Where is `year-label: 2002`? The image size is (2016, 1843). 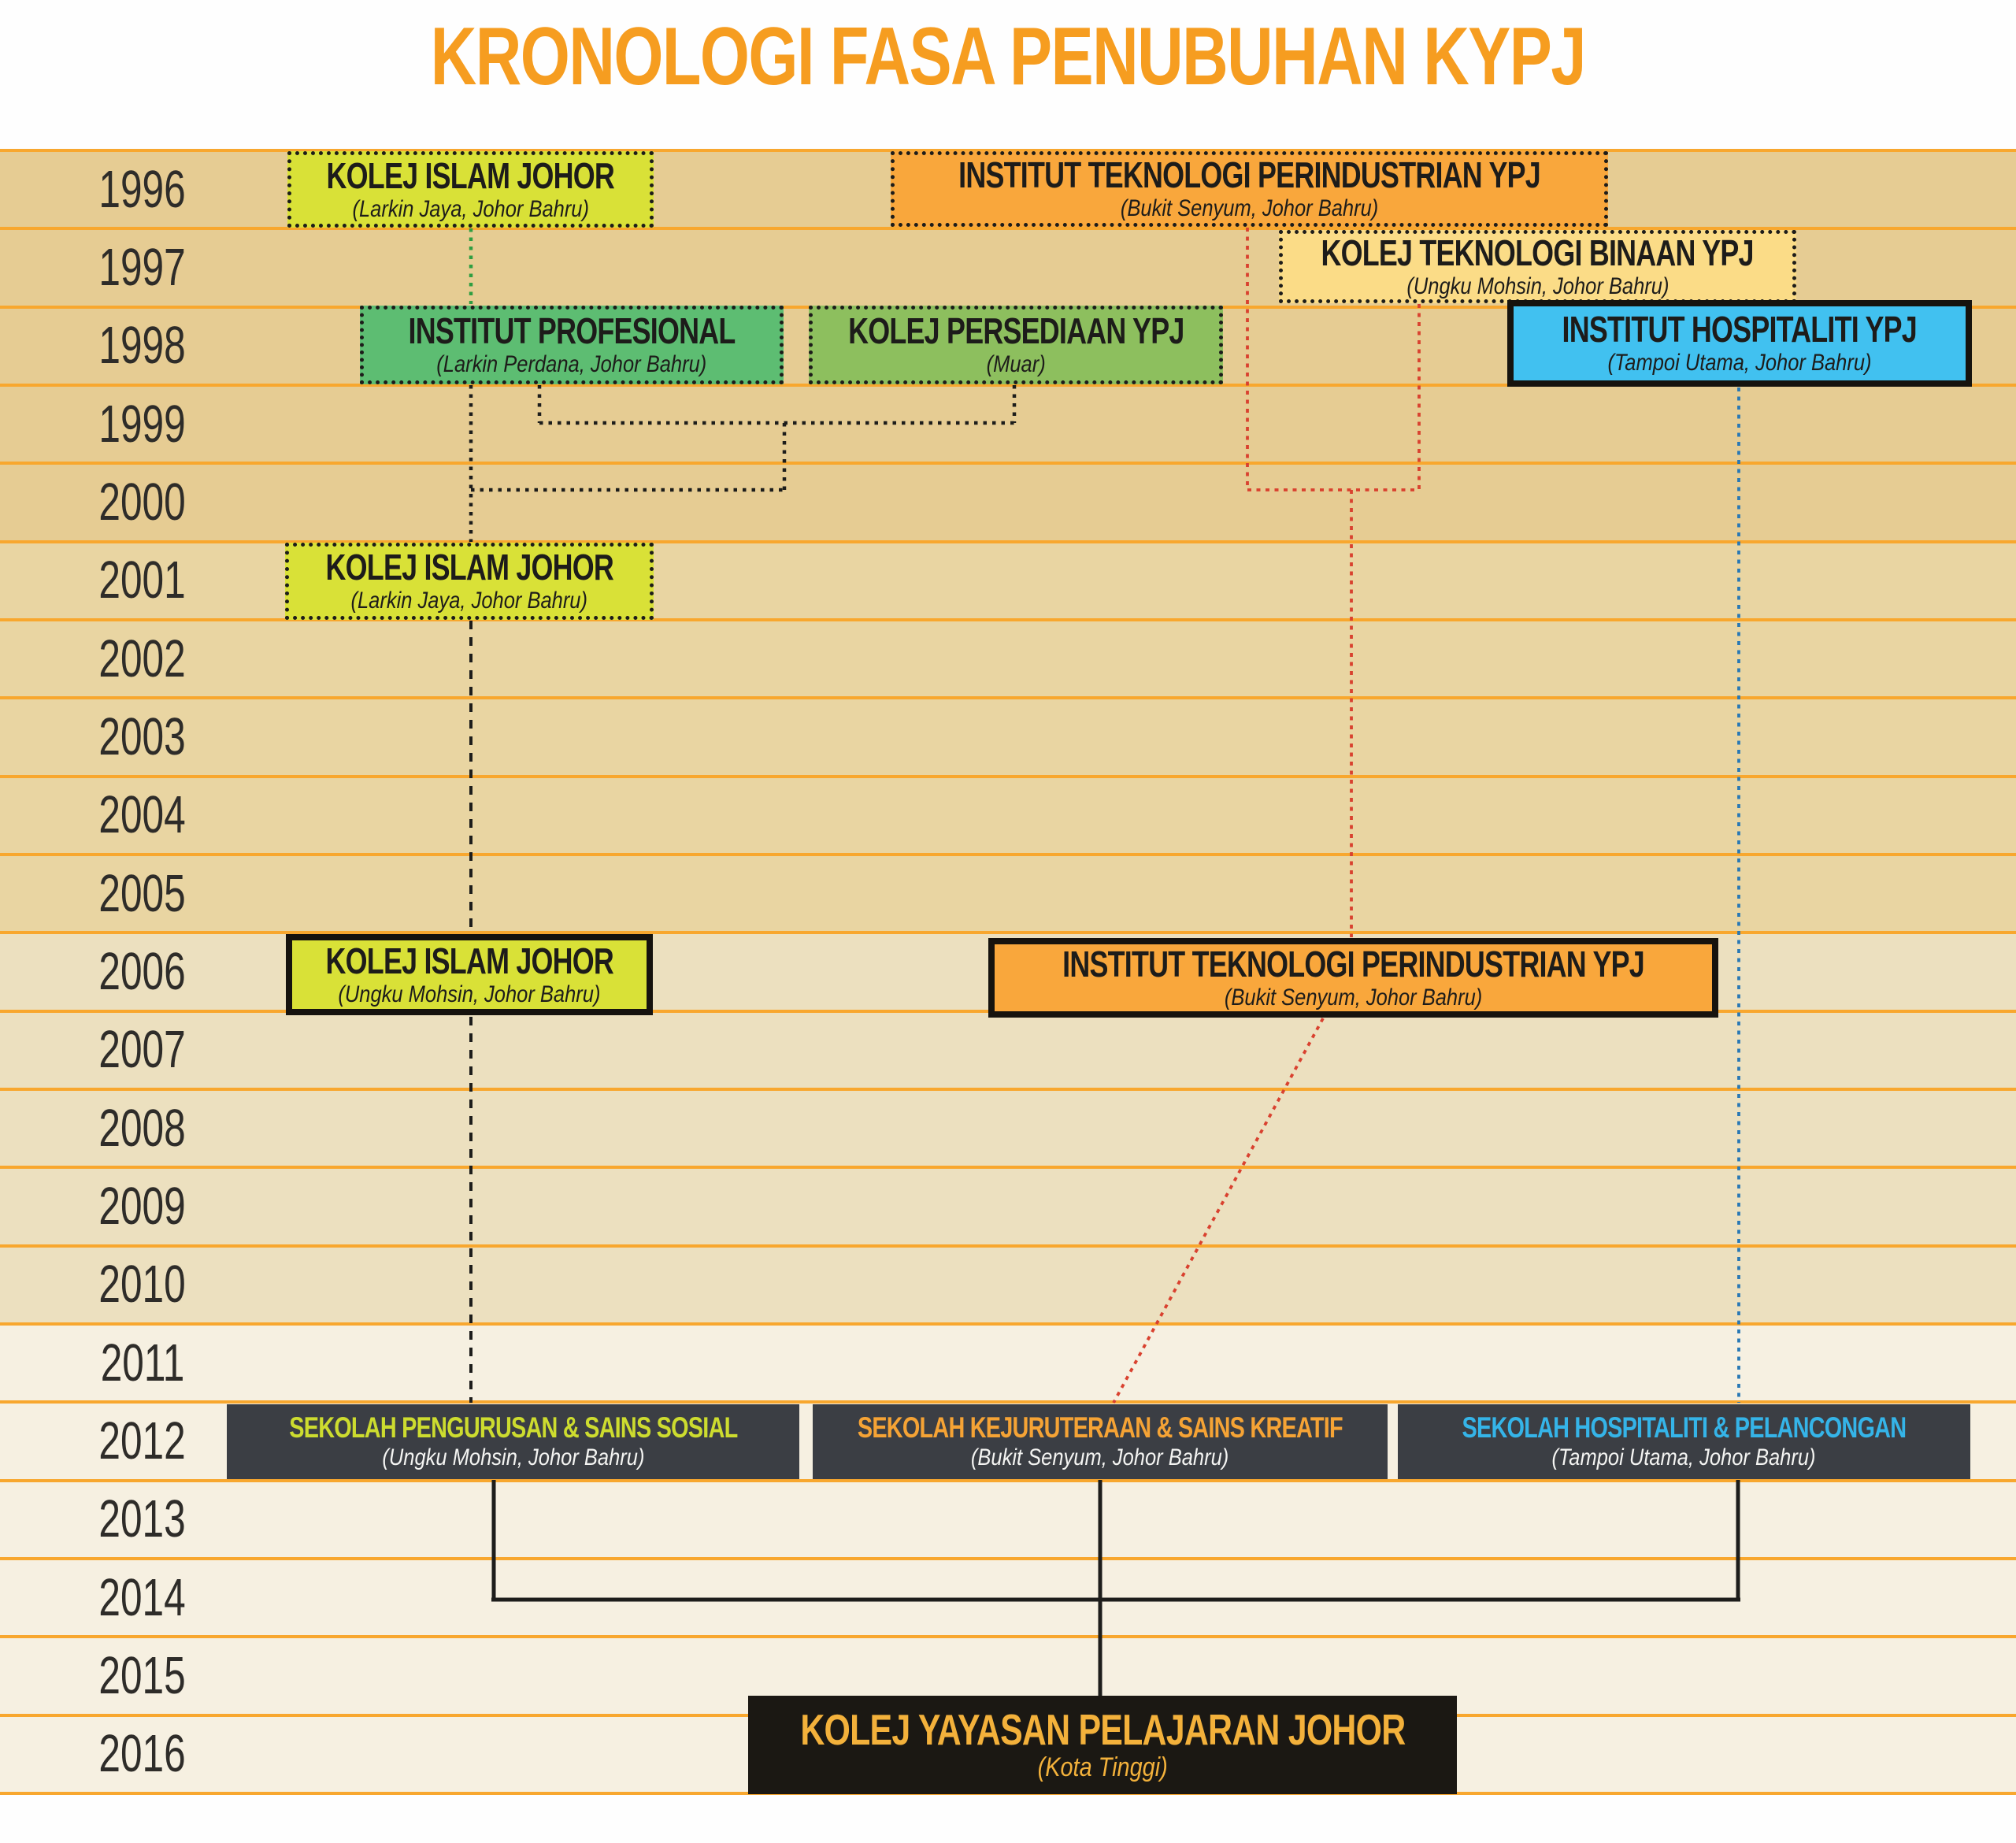
year-label: 2002 is located at coordinates (142, 658).